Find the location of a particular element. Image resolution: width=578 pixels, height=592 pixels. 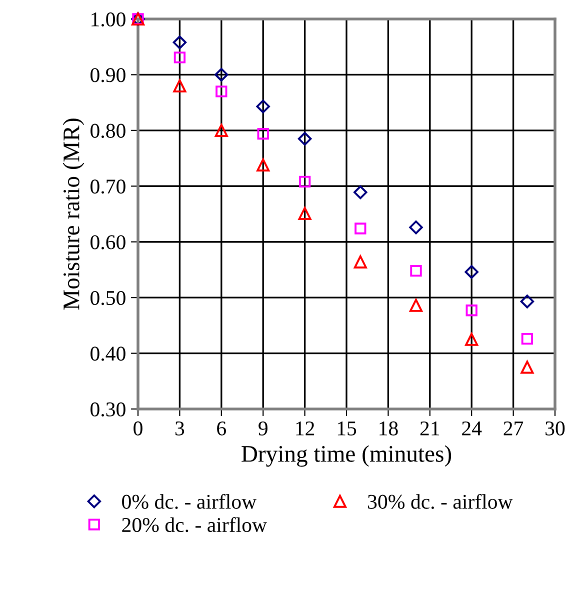

legend-label: 0% dc. - airflow is located at coordinates (189, 501).